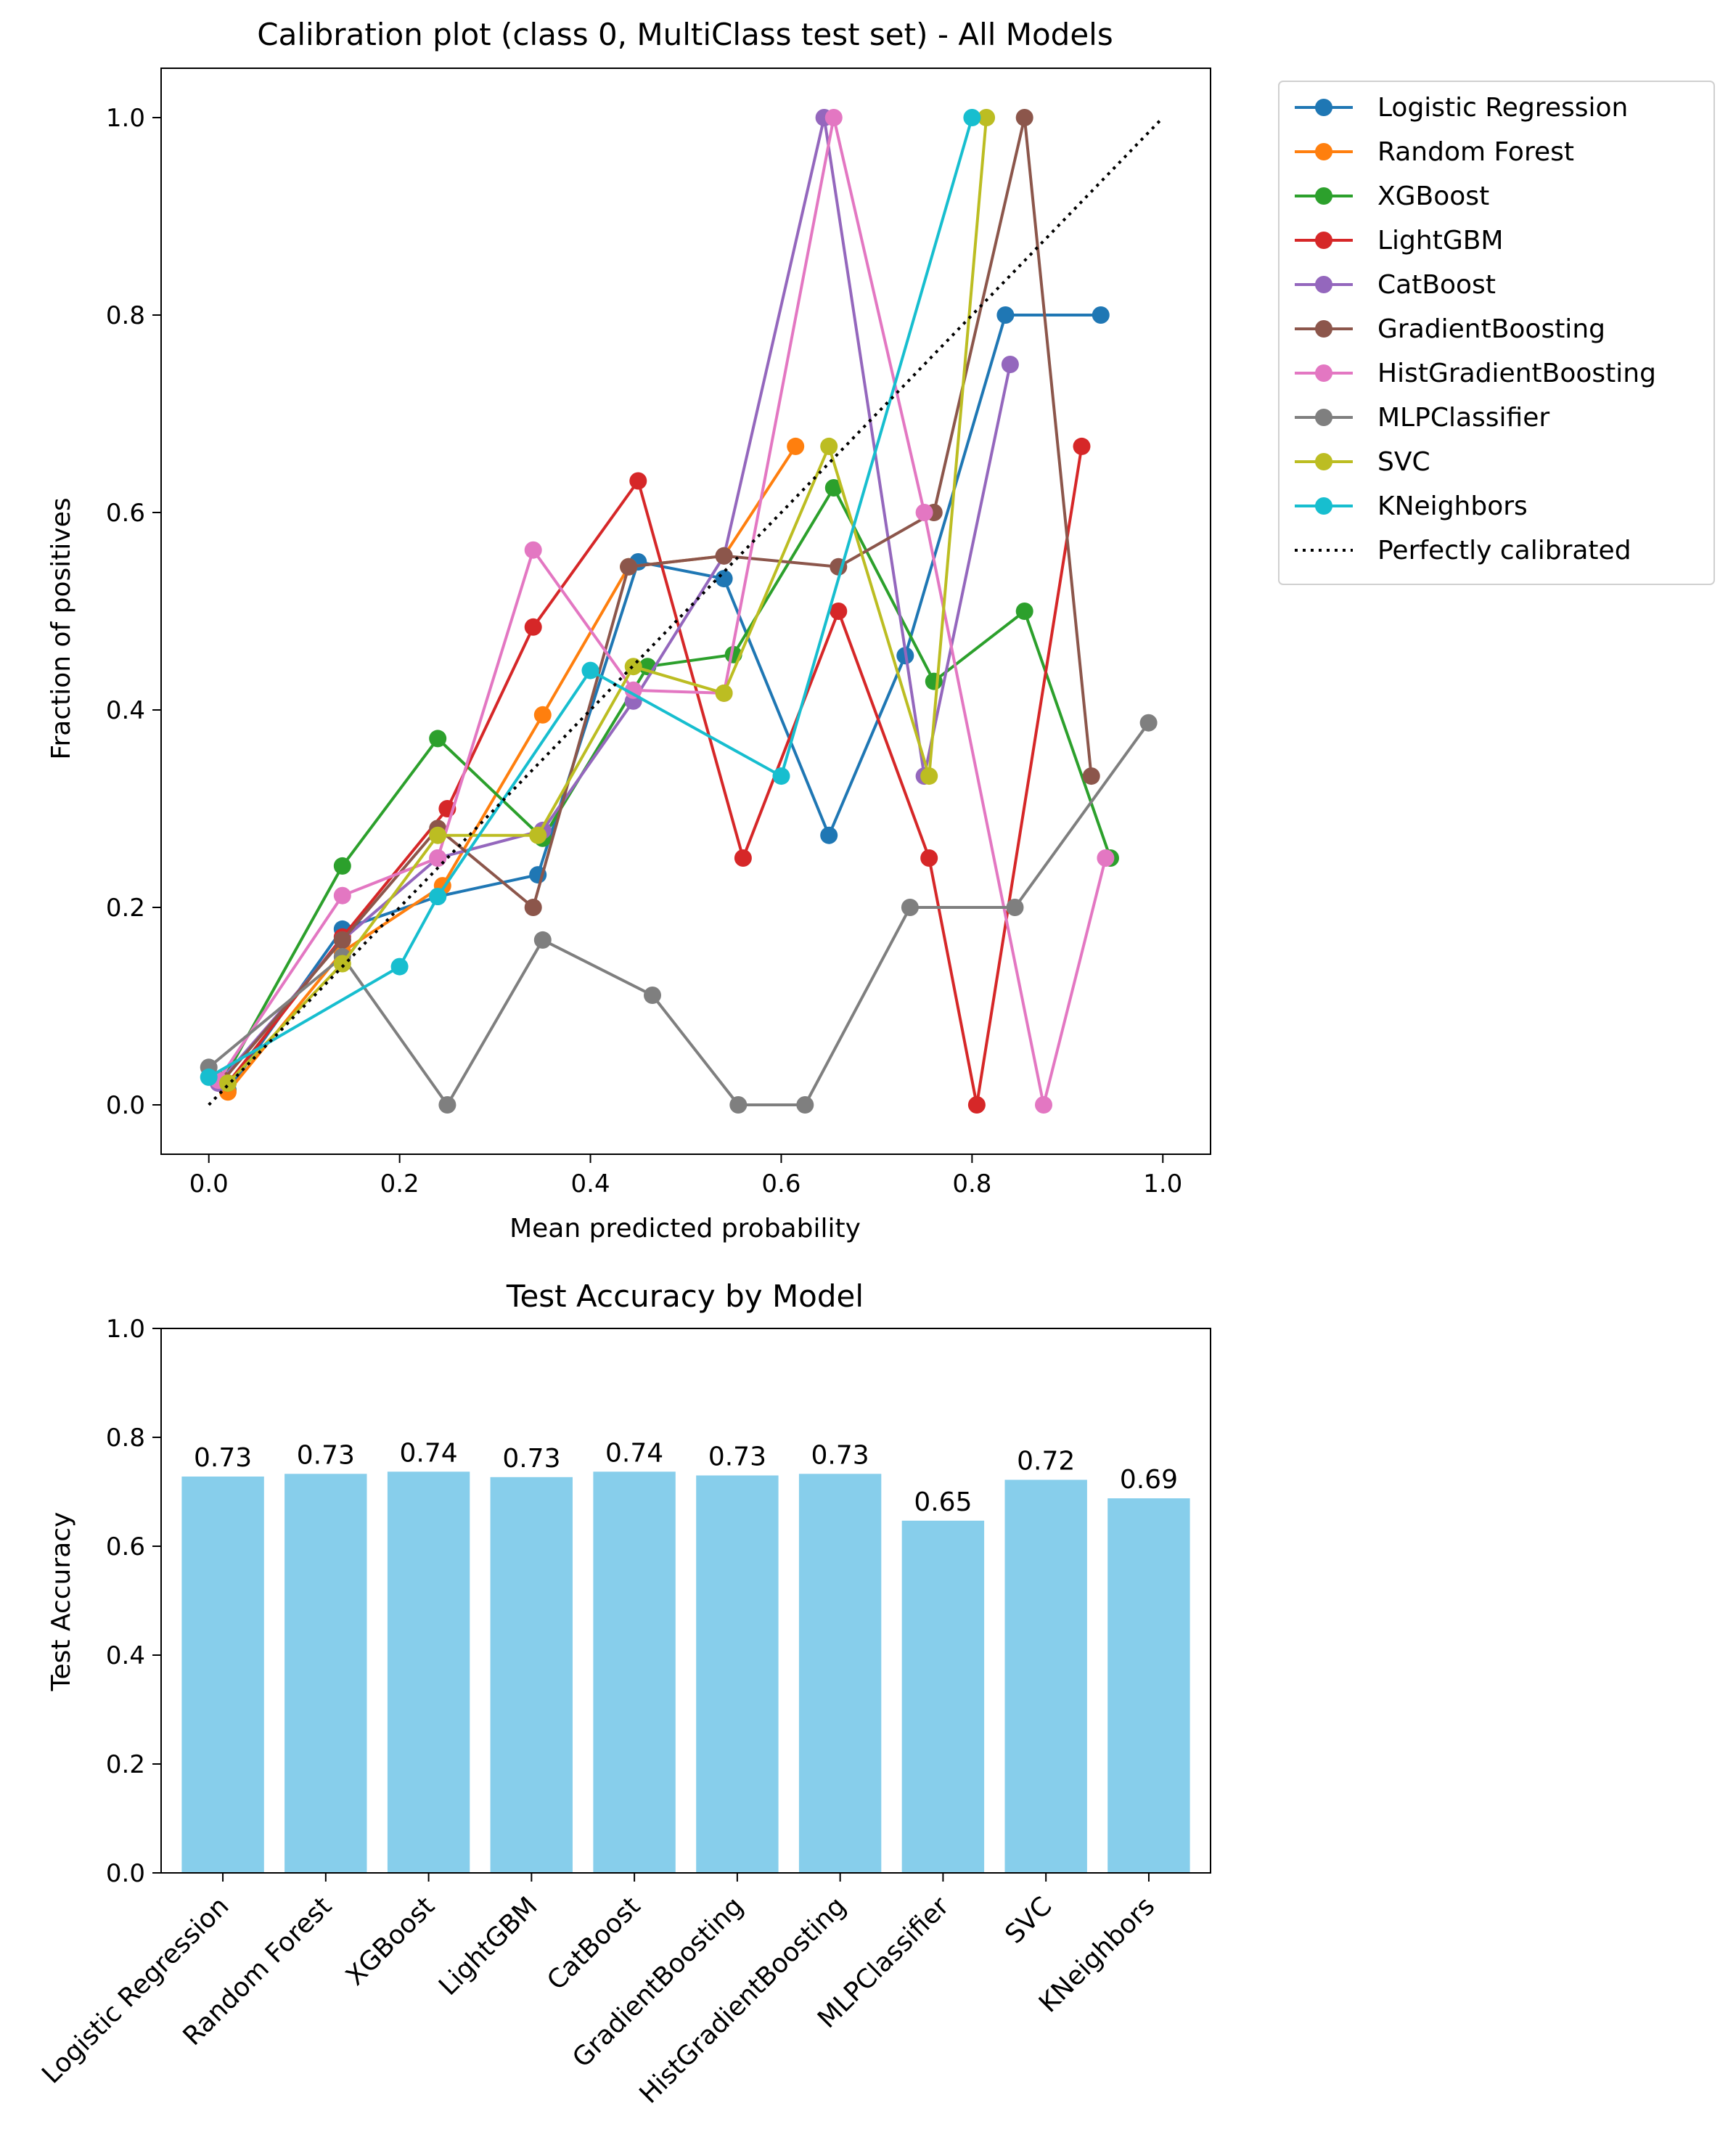  What do you see at coordinates (943, 1697) in the screenshot?
I see `bar-mlpclassifier` at bounding box center [943, 1697].